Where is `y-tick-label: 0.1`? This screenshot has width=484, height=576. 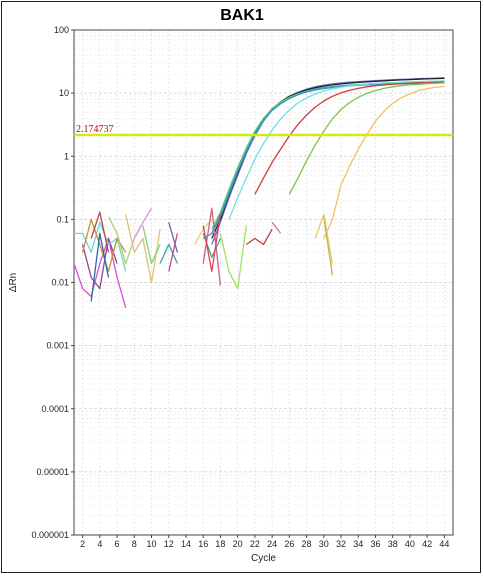 y-tick-label: 0.1 is located at coordinates (62, 219).